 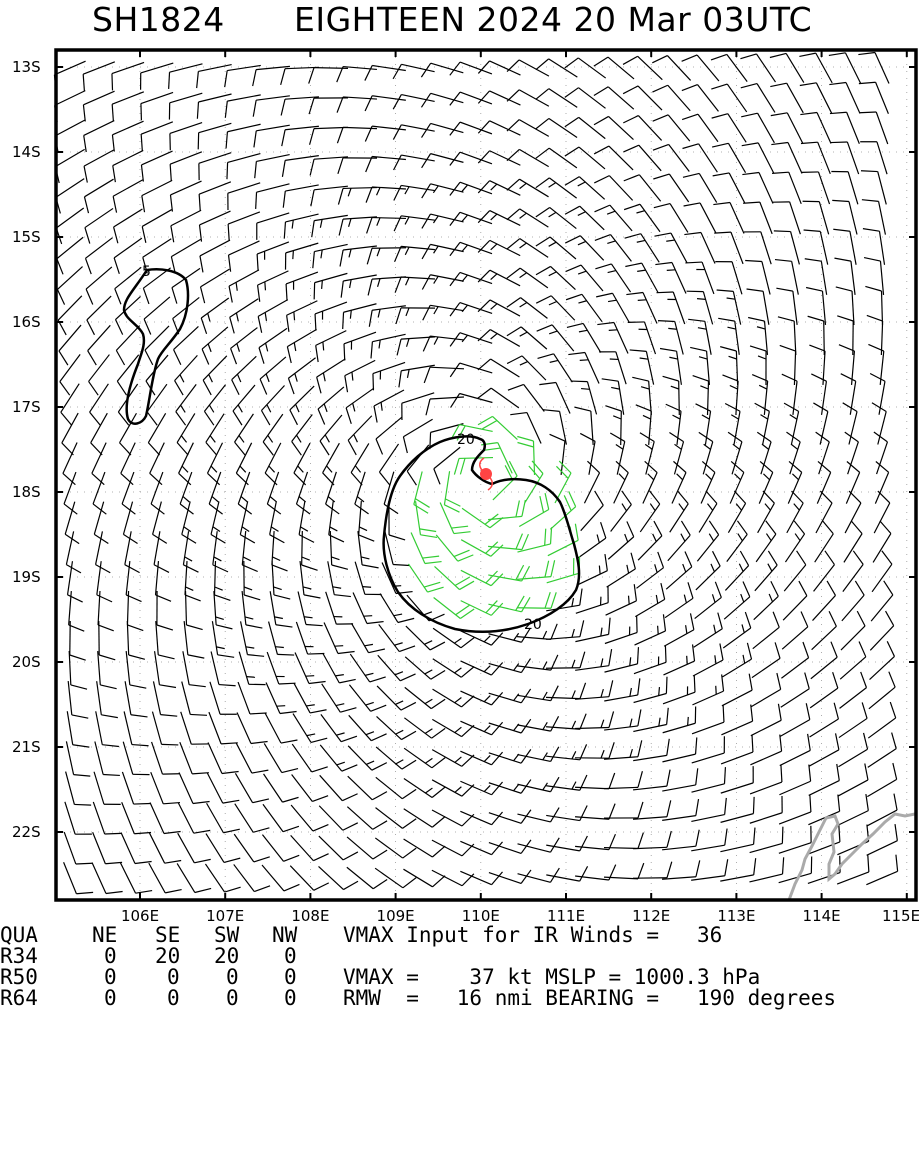 What do you see at coordinates (140, 915) in the screenshot?
I see `lon-label: 106E` at bounding box center [140, 915].